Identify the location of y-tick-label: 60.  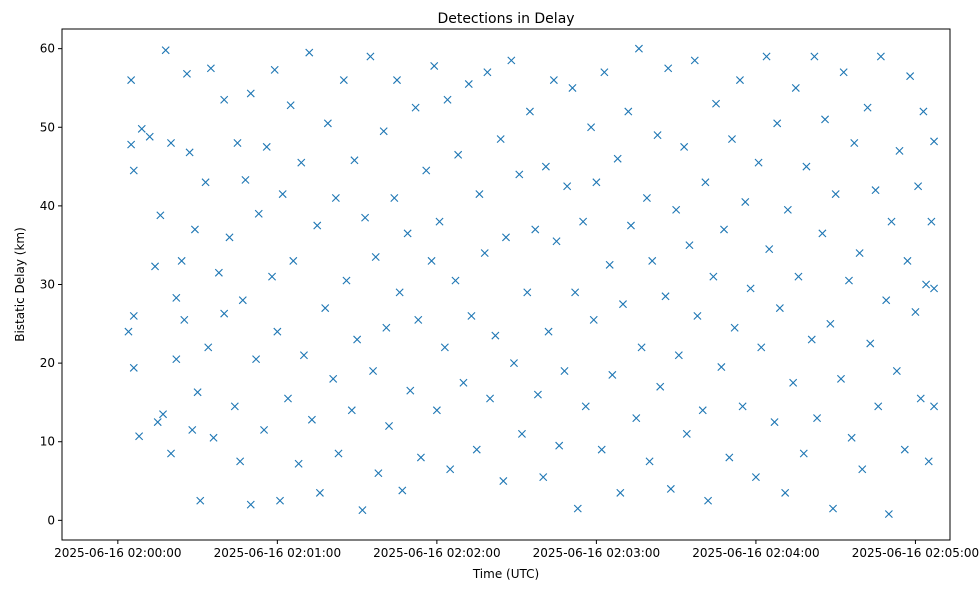
(47, 49).